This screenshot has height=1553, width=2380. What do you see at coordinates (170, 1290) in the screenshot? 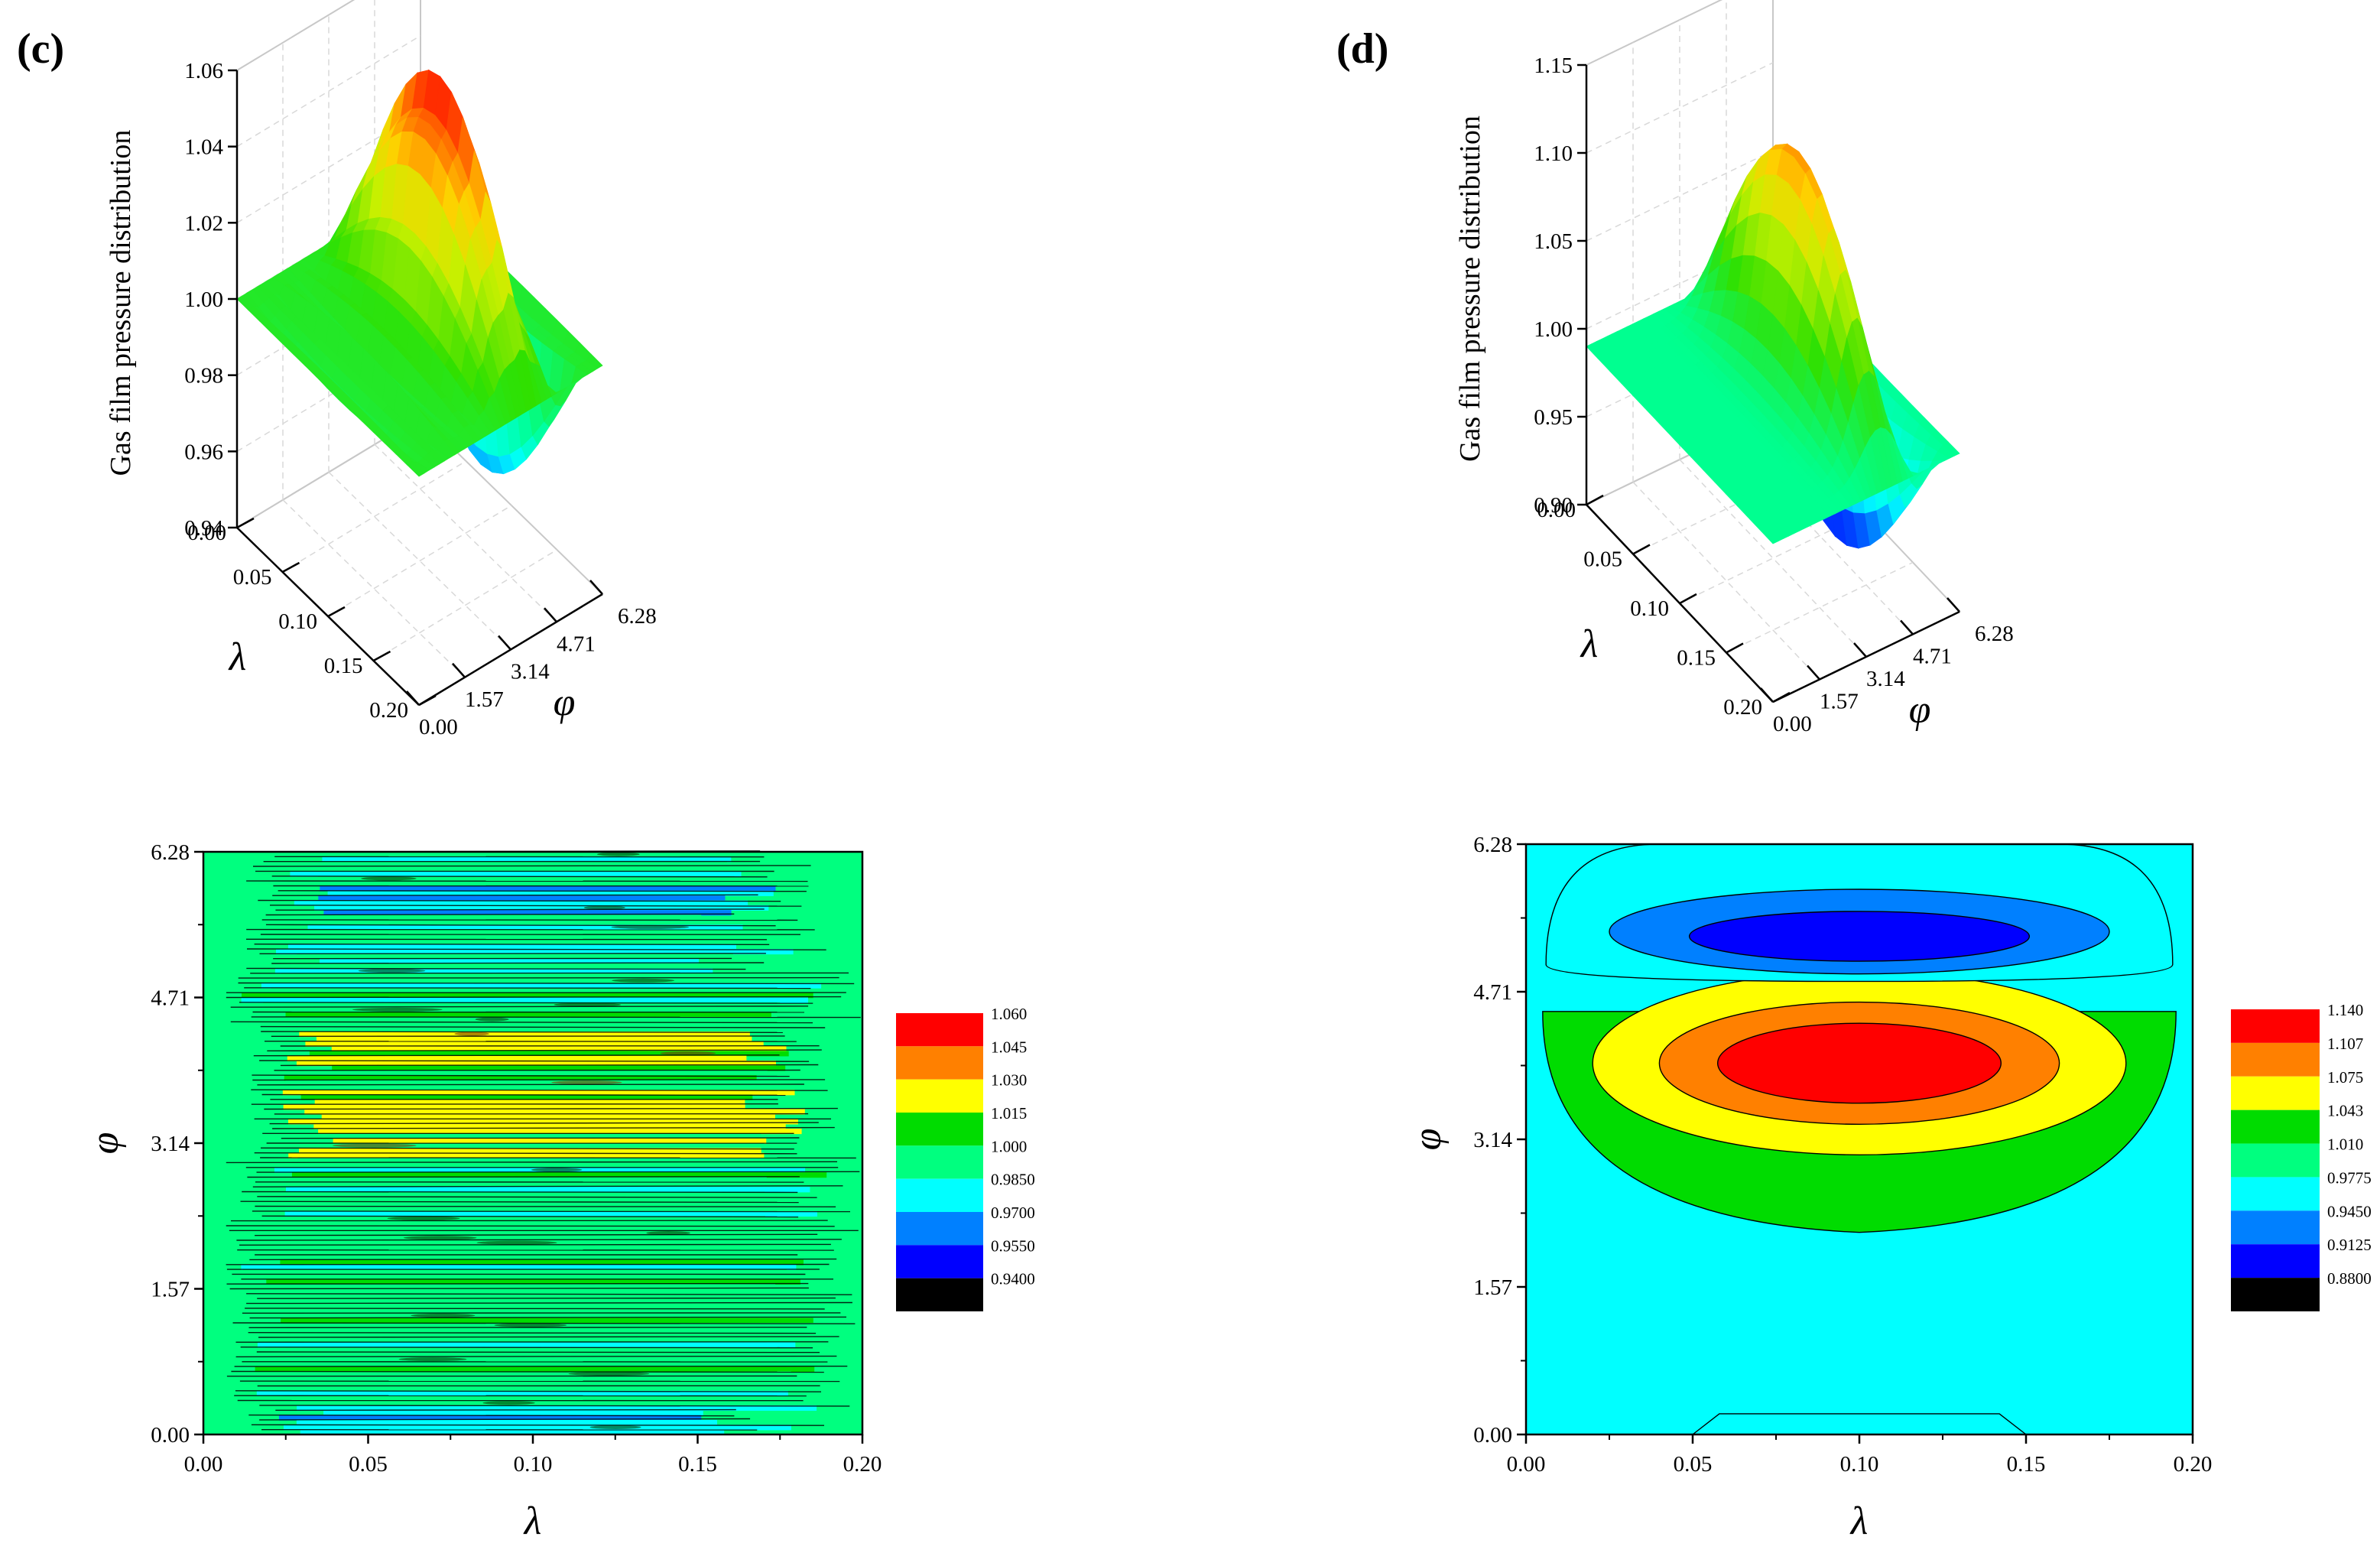
I see `y-tick-label: 1.57` at bounding box center [170, 1290].